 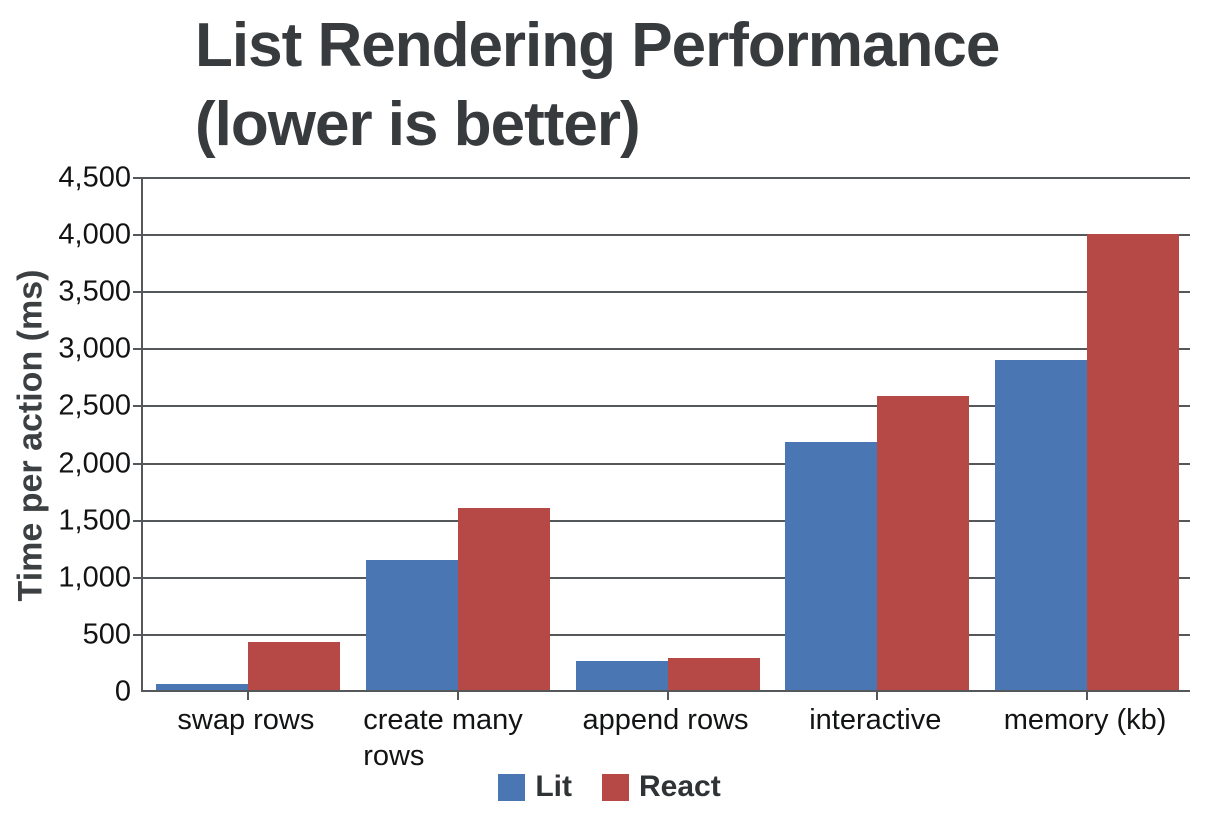 I want to click on bar-react-append-rows, so click(x=713, y=674).